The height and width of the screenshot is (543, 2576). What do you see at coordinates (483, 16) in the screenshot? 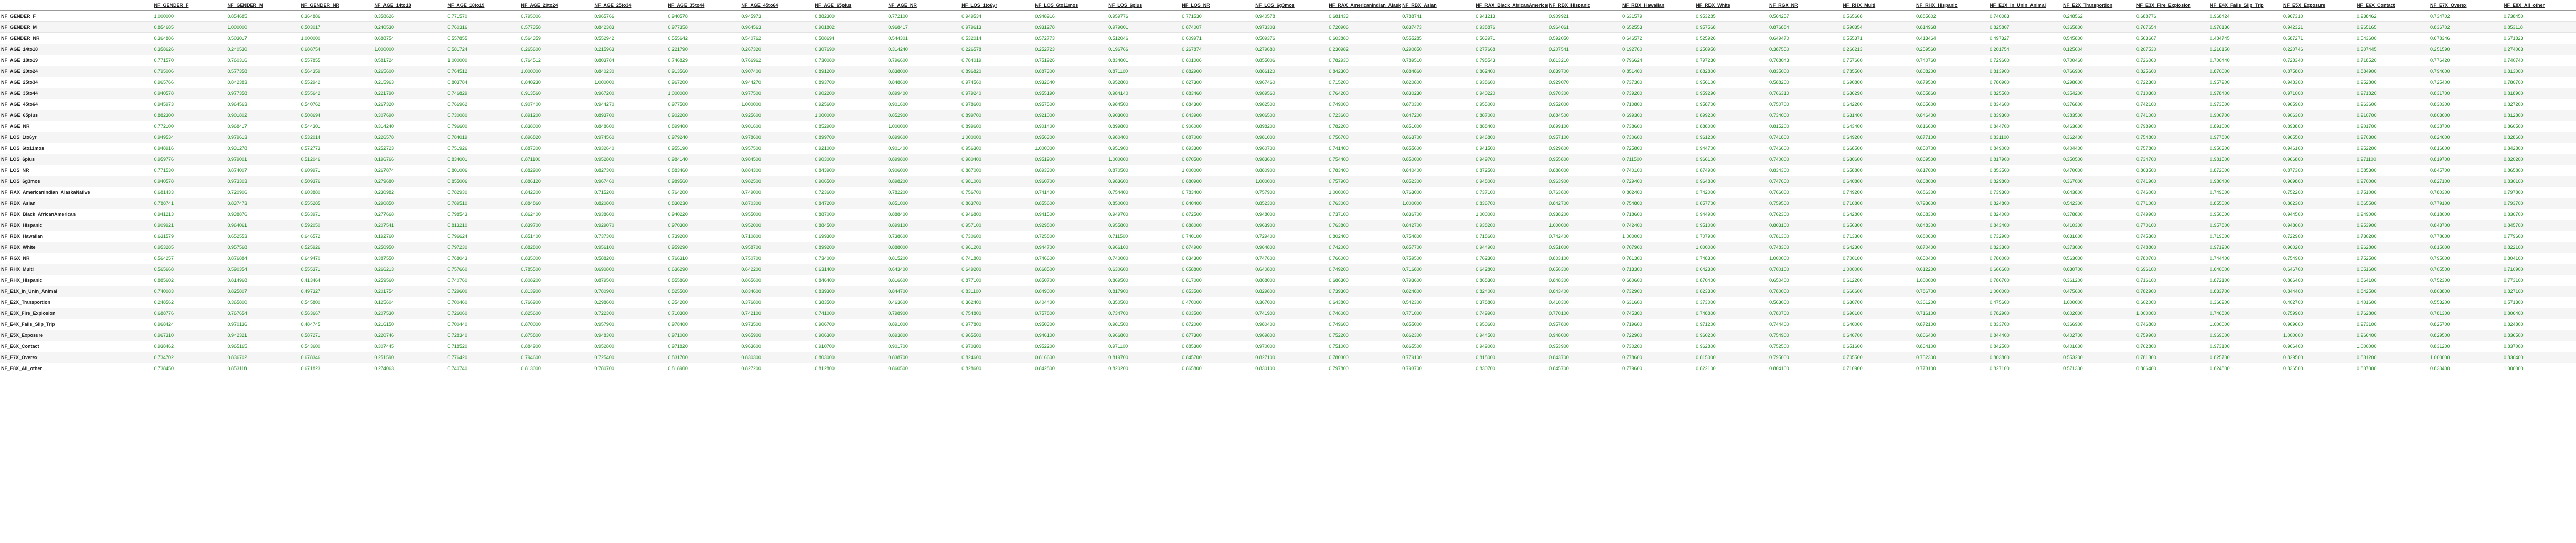
I see `correlation-value-cell: 0.771570` at bounding box center [483, 16].